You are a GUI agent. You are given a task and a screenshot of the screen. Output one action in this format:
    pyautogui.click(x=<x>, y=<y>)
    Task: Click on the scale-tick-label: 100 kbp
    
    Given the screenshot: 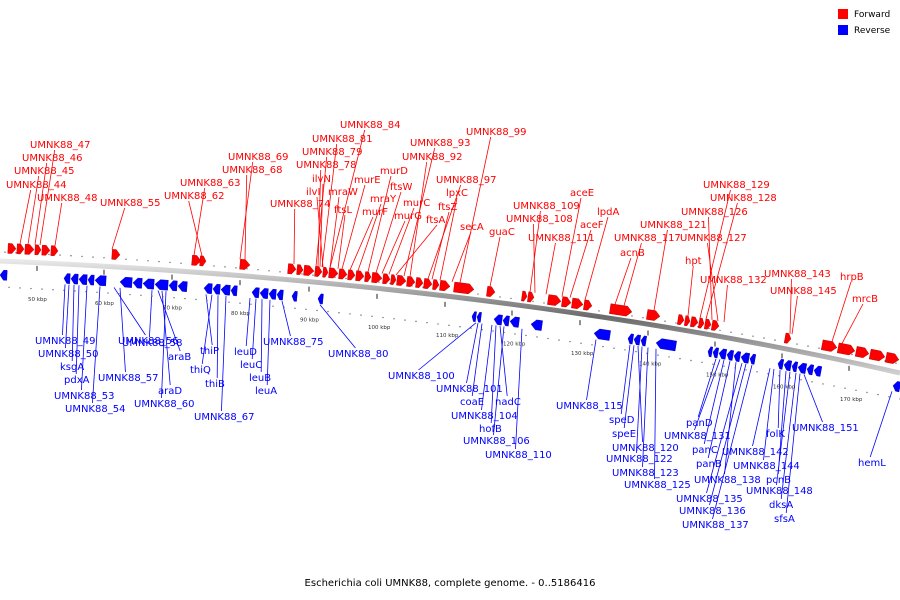 What is the action you would take?
    pyautogui.click(x=379, y=328)
    